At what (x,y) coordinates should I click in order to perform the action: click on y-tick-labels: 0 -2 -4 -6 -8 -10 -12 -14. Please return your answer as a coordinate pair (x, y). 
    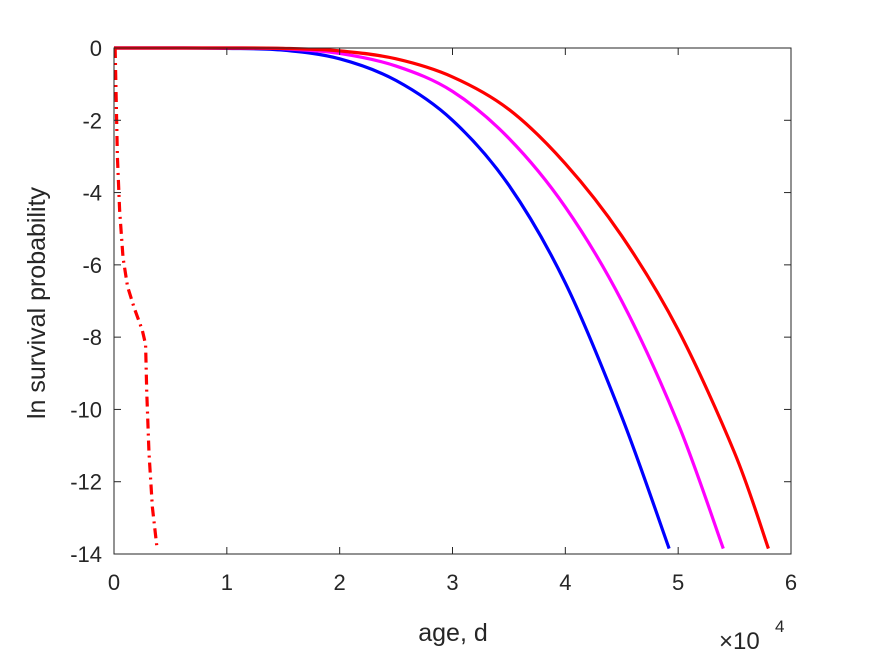
    Looking at the image, I should click on (86, 301).